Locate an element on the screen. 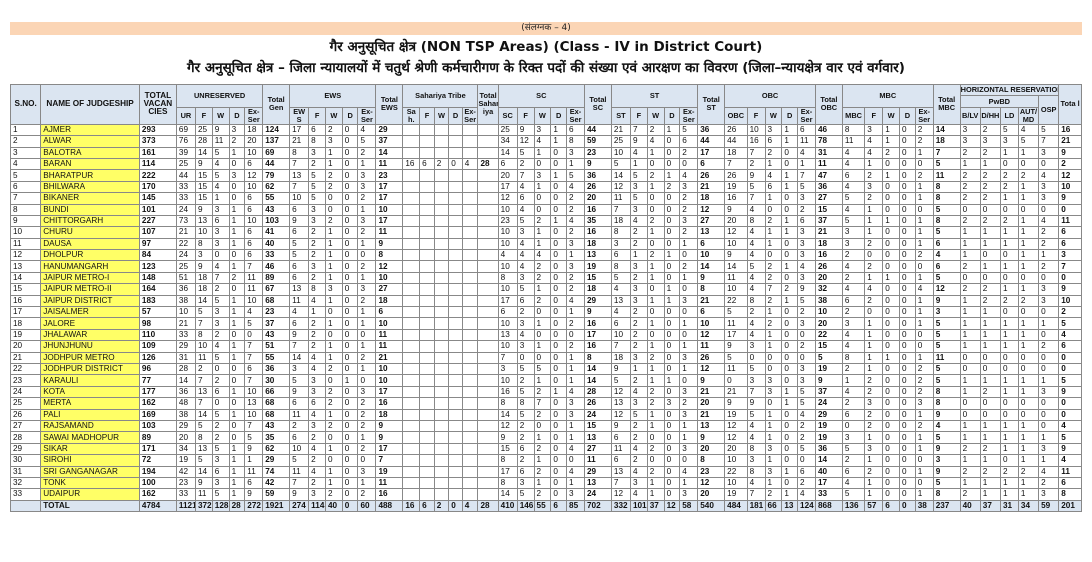  header-st: ST is located at coordinates (654, 96).